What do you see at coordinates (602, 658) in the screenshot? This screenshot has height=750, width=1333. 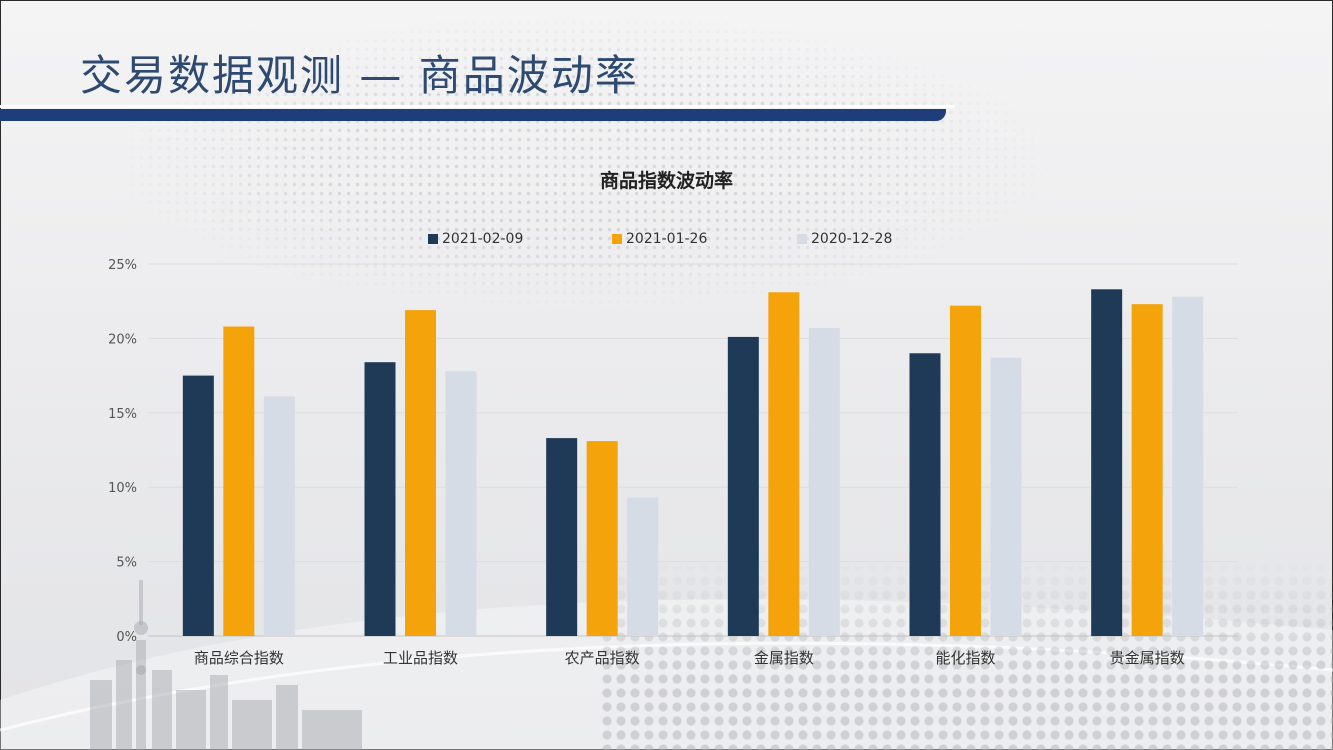 I see `x-category-label: 农产品指数` at bounding box center [602, 658].